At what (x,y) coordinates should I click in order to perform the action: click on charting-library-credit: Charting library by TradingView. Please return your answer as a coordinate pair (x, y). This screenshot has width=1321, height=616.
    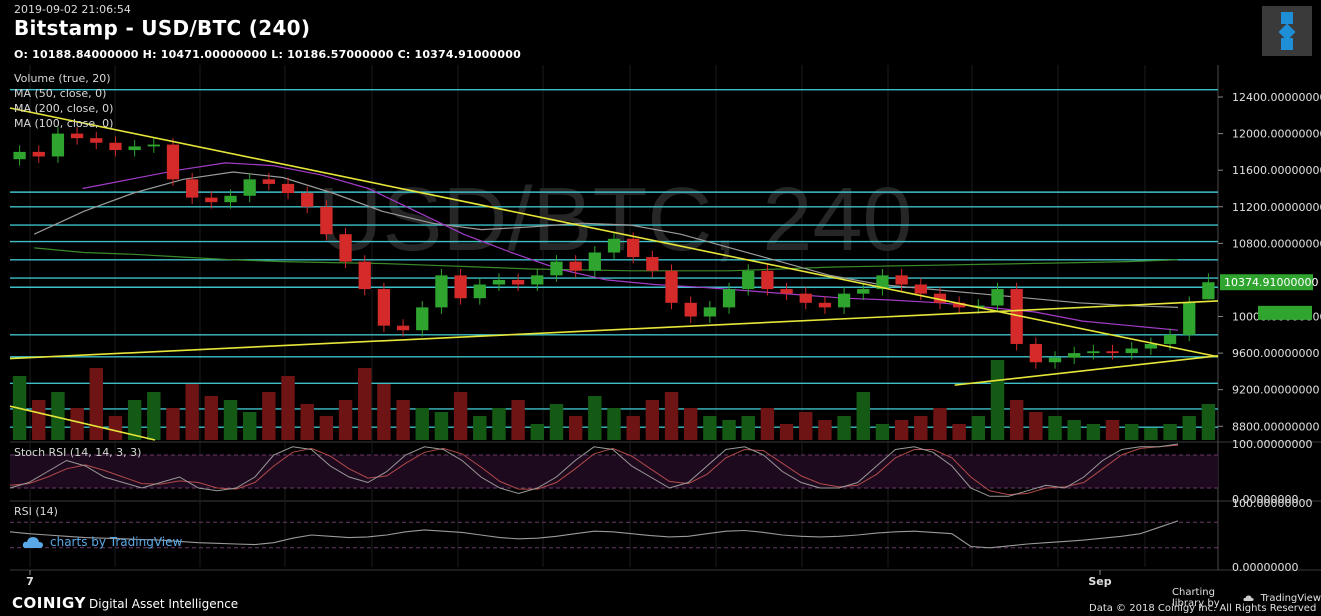
    Looking at the image, I should click on (1246, 598).